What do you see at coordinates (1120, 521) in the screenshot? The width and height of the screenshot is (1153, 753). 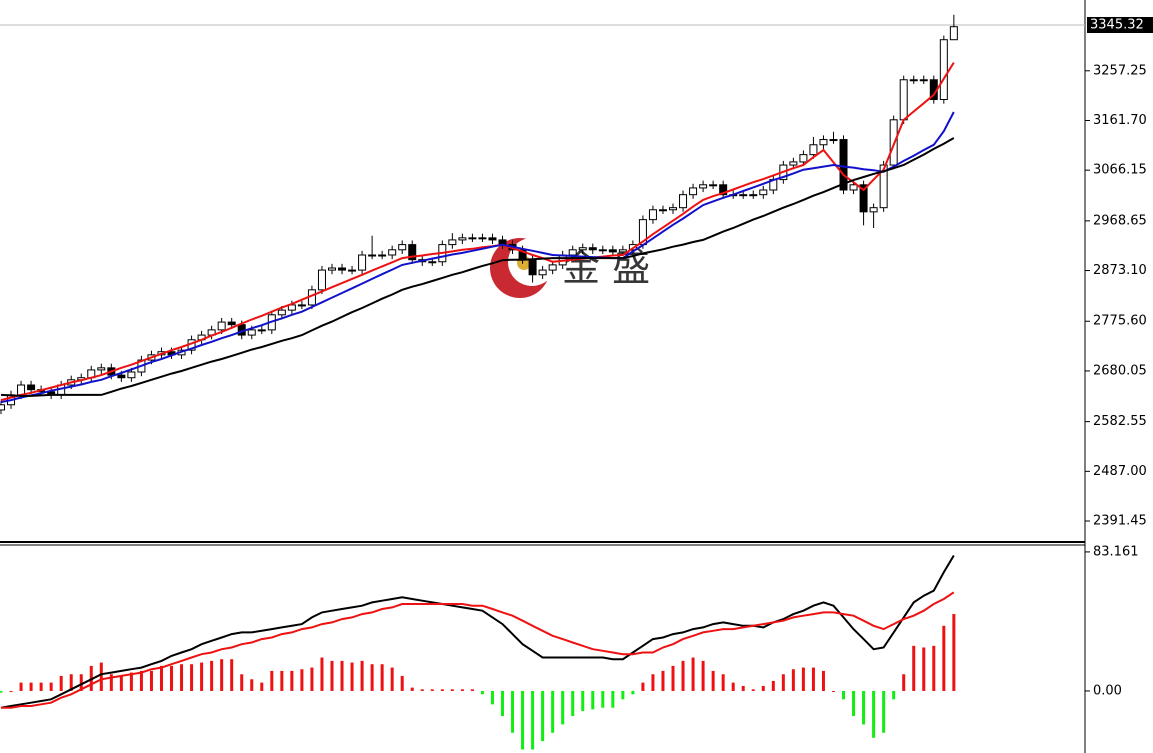 I see `y-tick-label: 2391.45` at bounding box center [1120, 521].